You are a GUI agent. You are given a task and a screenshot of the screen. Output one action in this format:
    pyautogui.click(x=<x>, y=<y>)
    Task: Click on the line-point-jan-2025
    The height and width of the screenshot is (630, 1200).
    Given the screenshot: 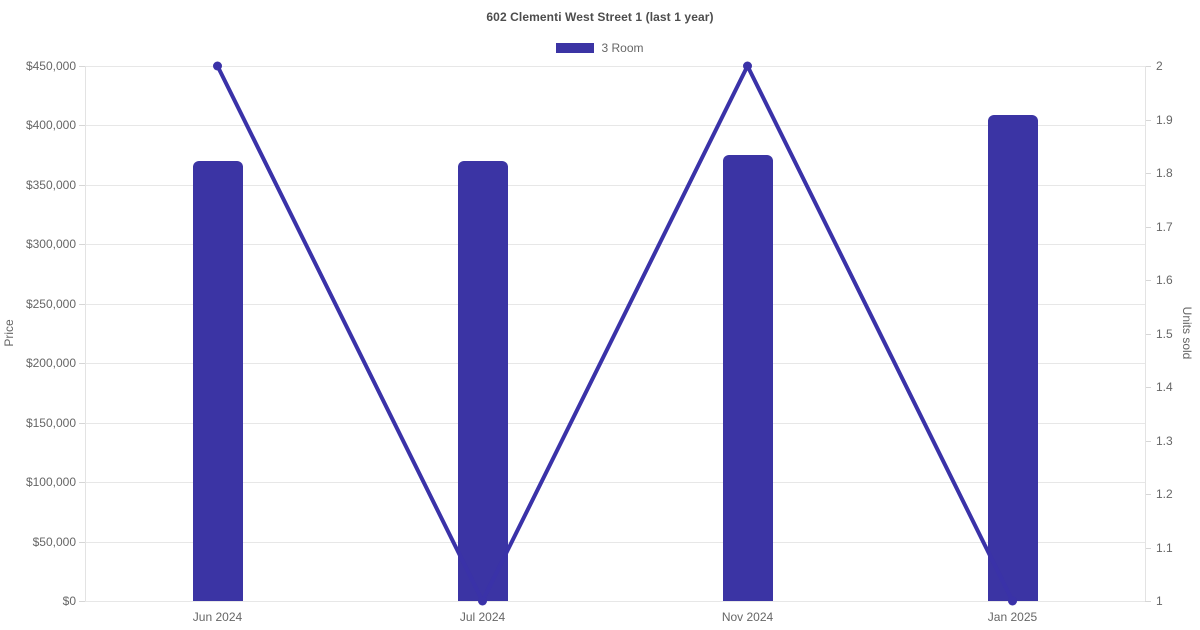 What is the action you would take?
    pyautogui.click(x=1012, y=601)
    